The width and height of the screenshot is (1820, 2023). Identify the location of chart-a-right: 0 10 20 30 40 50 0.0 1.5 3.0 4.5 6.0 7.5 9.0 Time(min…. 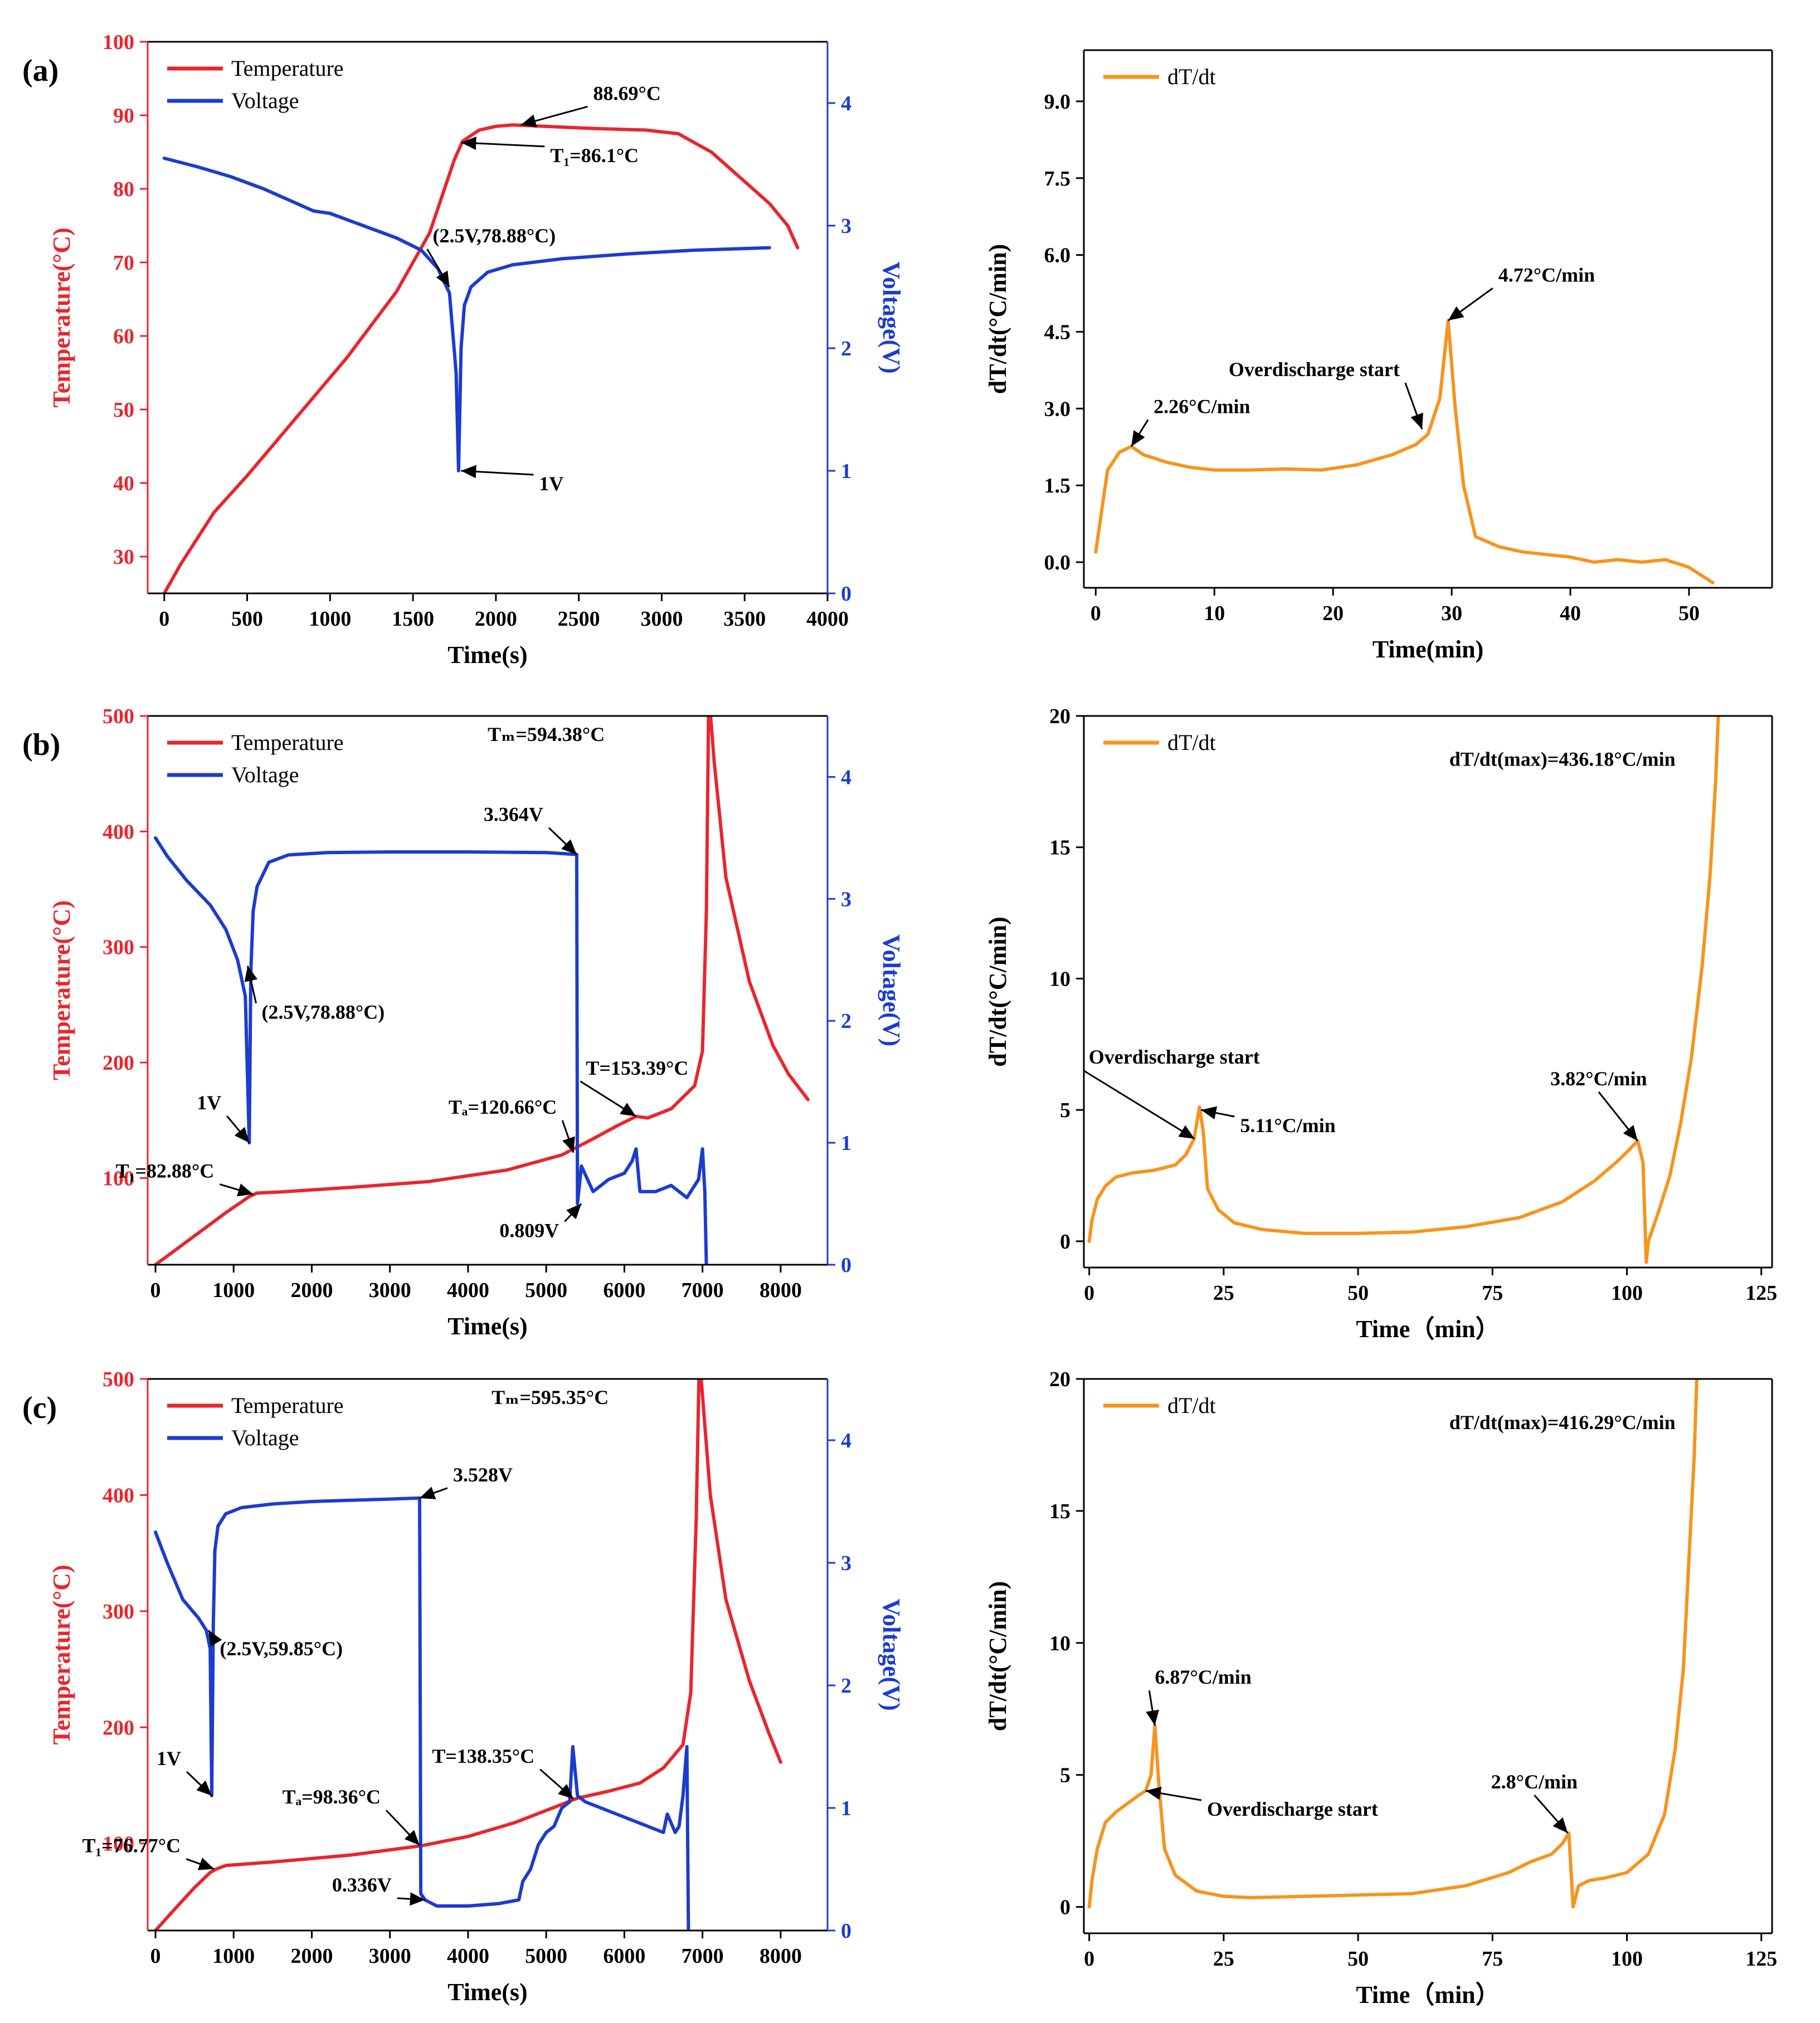
(1378, 356).